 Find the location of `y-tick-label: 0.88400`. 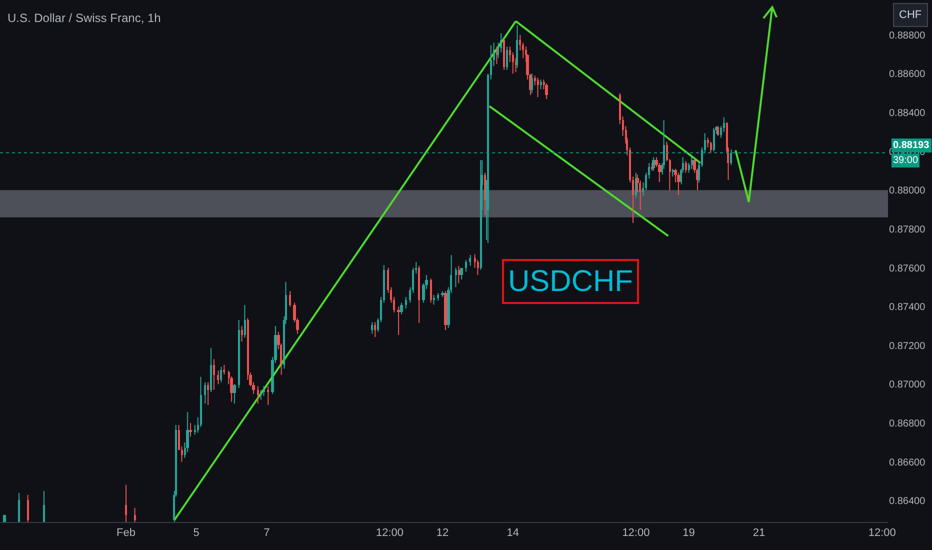

y-tick-label: 0.88400 is located at coordinates (907, 114).